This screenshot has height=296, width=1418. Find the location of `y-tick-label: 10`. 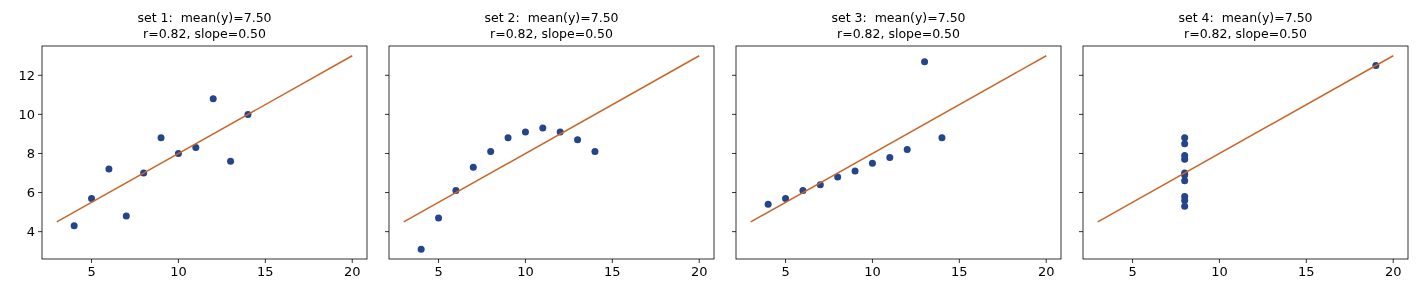

y-tick-label: 10 is located at coordinates (26, 114).